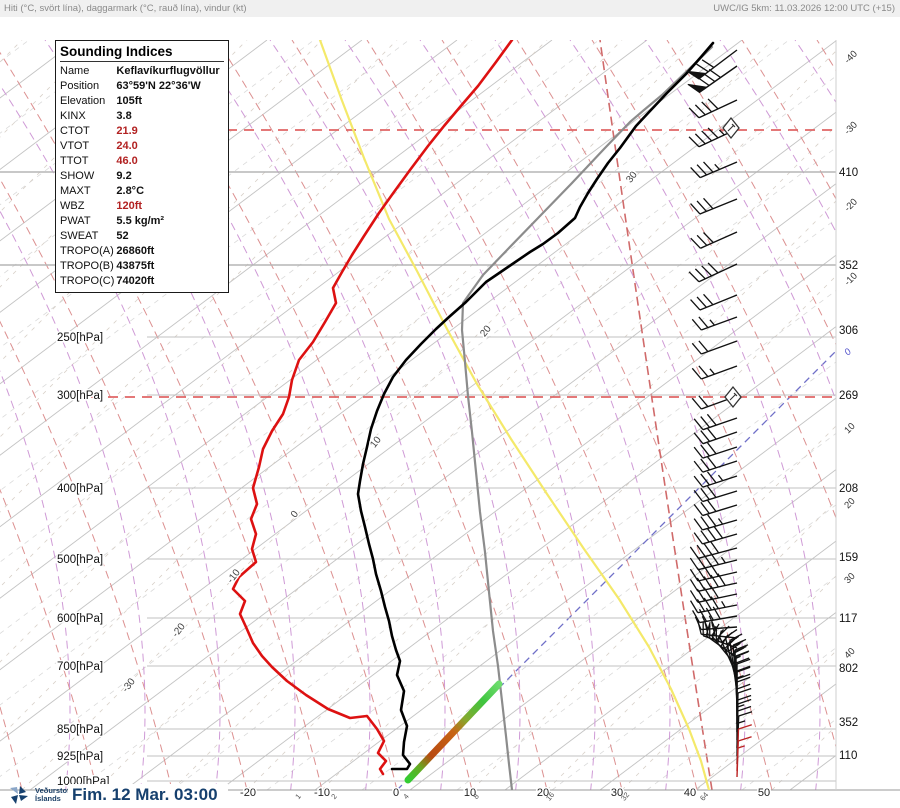  I want to click on pressure-axis-label: 600[hPa], so click(80, 619).